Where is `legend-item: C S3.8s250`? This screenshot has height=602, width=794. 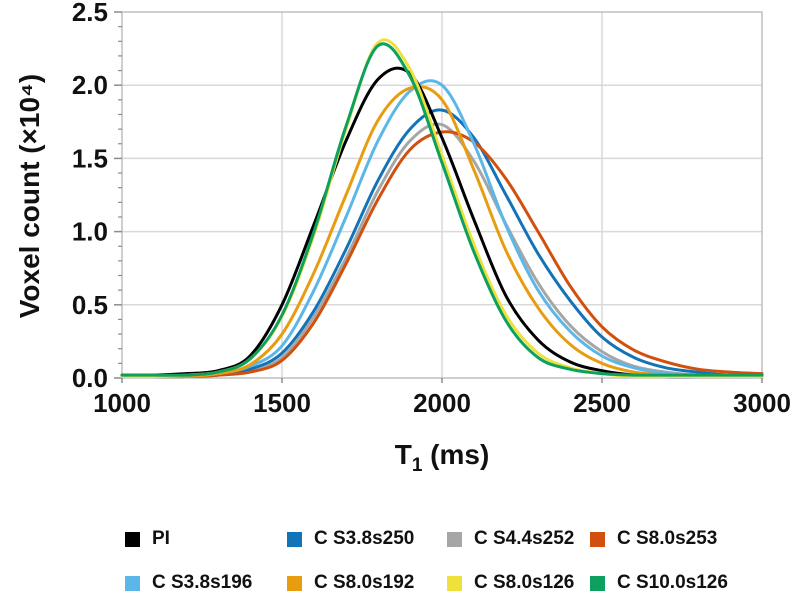
legend-item: C S3.8s250 is located at coordinates (367, 539).